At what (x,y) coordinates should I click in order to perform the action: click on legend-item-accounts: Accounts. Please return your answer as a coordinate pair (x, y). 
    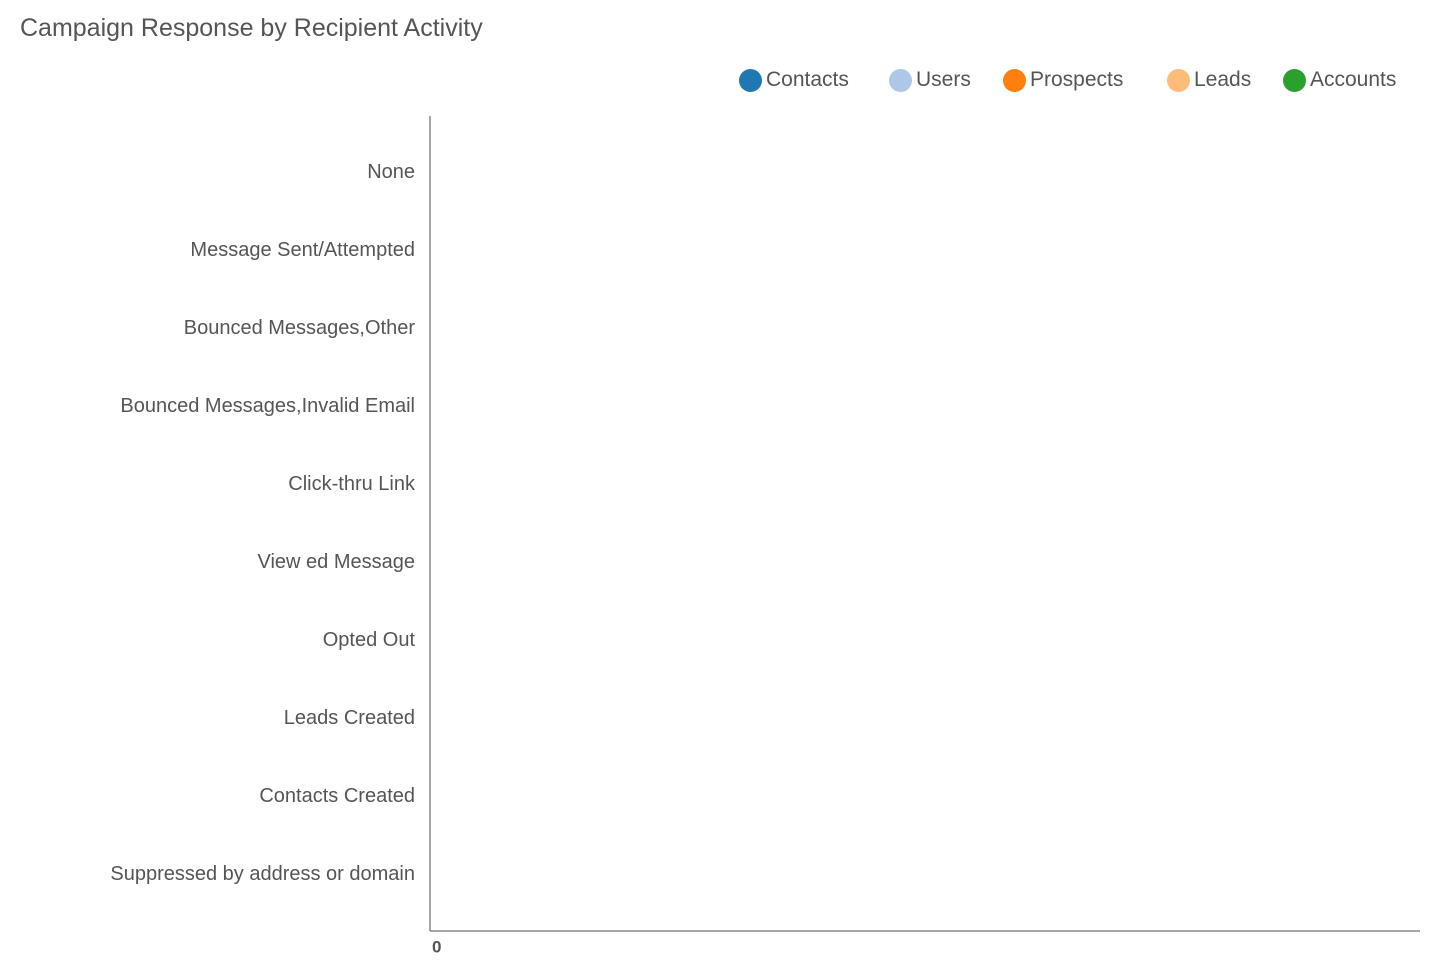
    Looking at the image, I should click on (1339, 80).